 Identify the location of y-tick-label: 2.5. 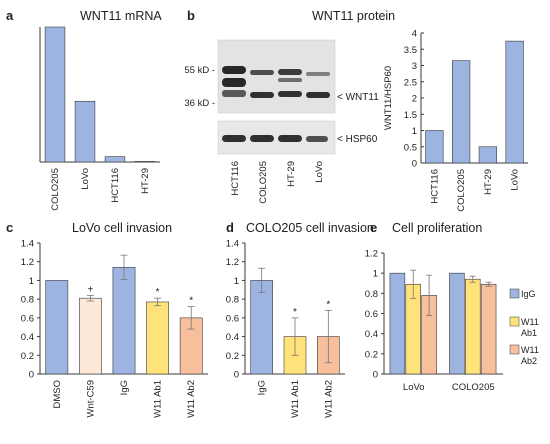
(410, 82).